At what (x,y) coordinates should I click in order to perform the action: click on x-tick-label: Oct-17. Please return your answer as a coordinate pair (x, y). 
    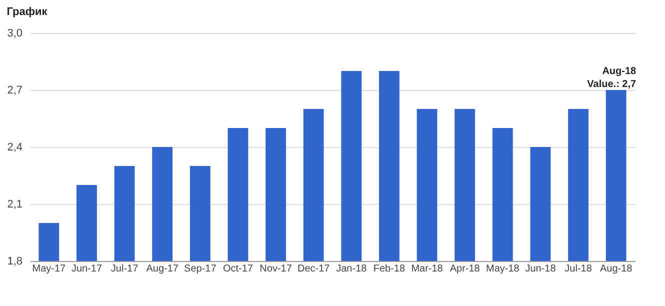
    Looking at the image, I should click on (238, 269).